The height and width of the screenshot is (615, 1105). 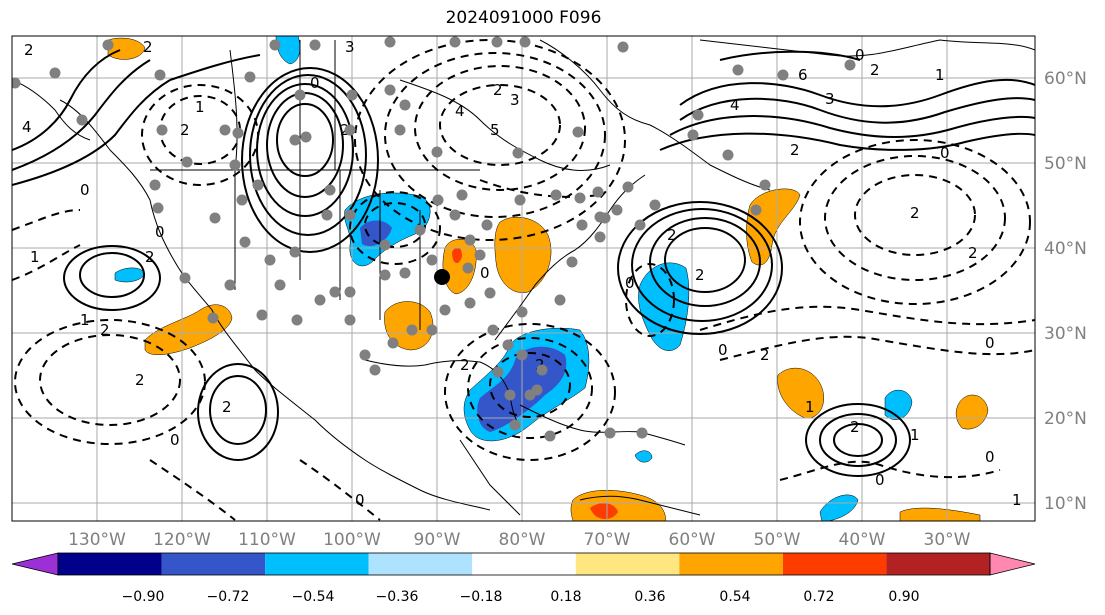 I want to click on lat-label: 60°N, so click(x=1065, y=79).